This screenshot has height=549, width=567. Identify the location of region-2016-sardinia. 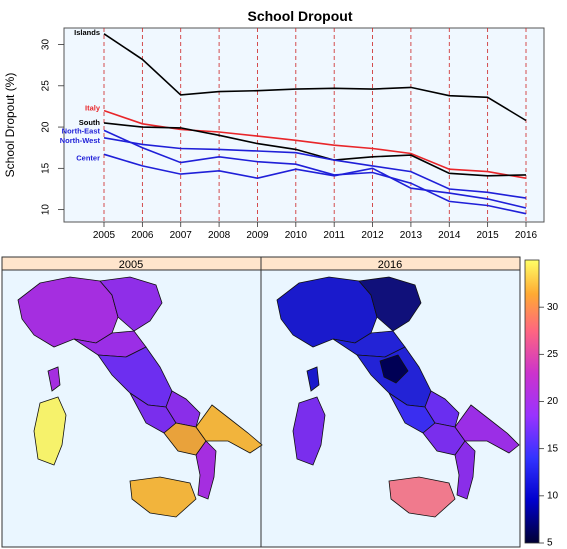
(309, 431).